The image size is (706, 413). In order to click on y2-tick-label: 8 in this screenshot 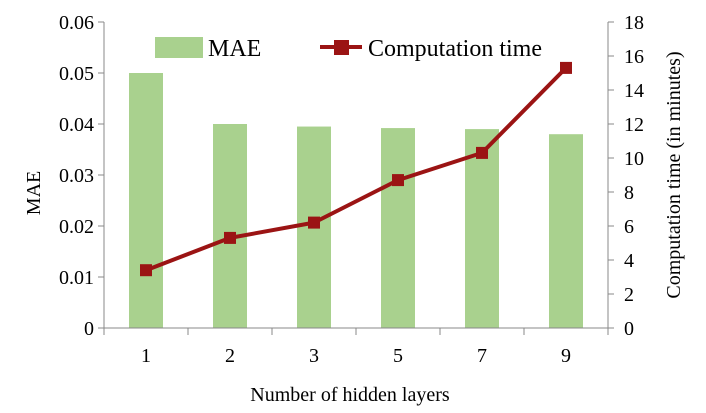, I will do `click(629, 193)`.